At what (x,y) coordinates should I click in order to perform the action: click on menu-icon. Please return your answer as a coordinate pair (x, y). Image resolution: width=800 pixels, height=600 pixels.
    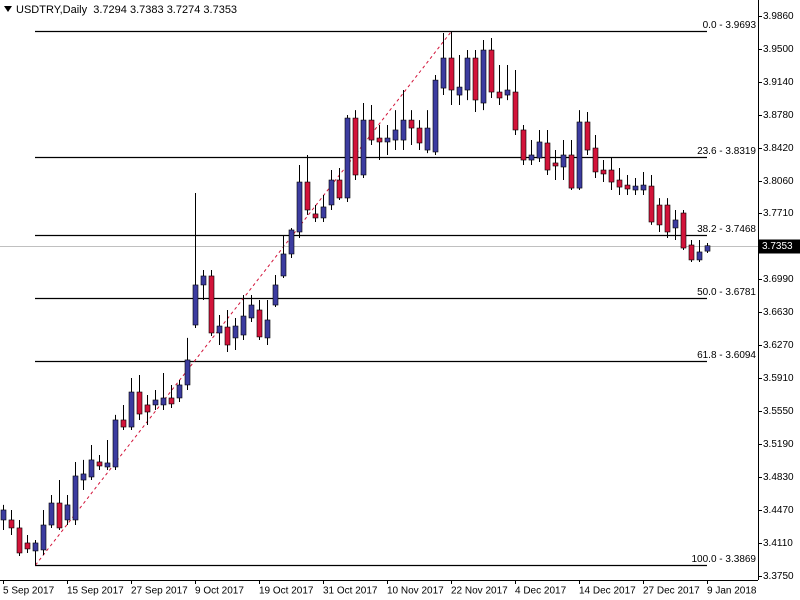
    Looking at the image, I should click on (8, 9).